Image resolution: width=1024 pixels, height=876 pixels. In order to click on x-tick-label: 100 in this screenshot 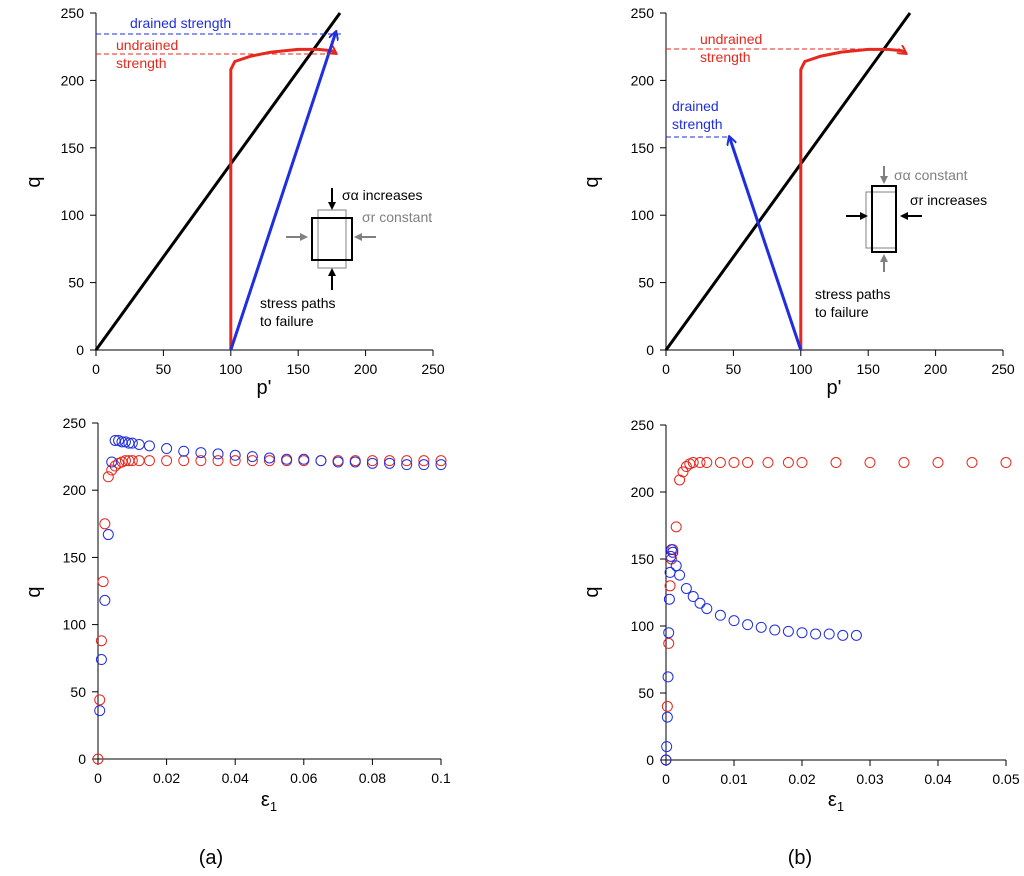, I will do `click(231, 369)`.